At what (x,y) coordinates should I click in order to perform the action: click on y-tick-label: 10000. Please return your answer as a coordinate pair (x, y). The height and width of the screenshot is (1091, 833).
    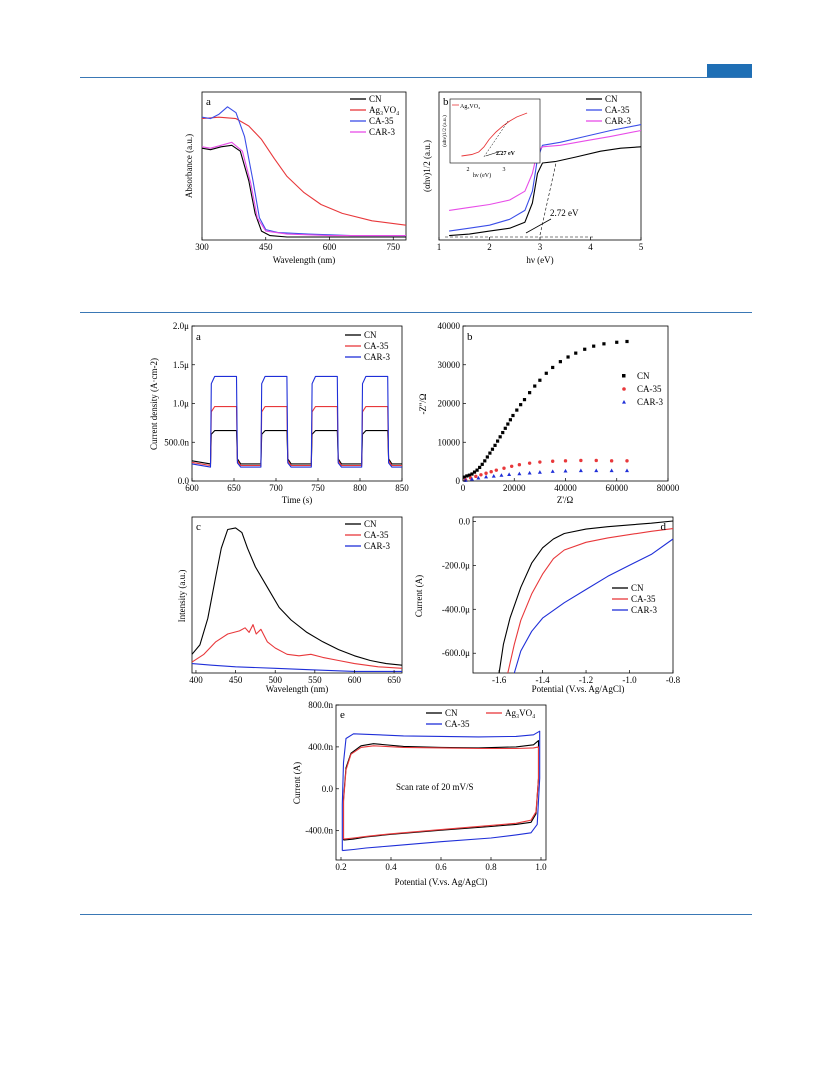
    Looking at the image, I should click on (449, 442).